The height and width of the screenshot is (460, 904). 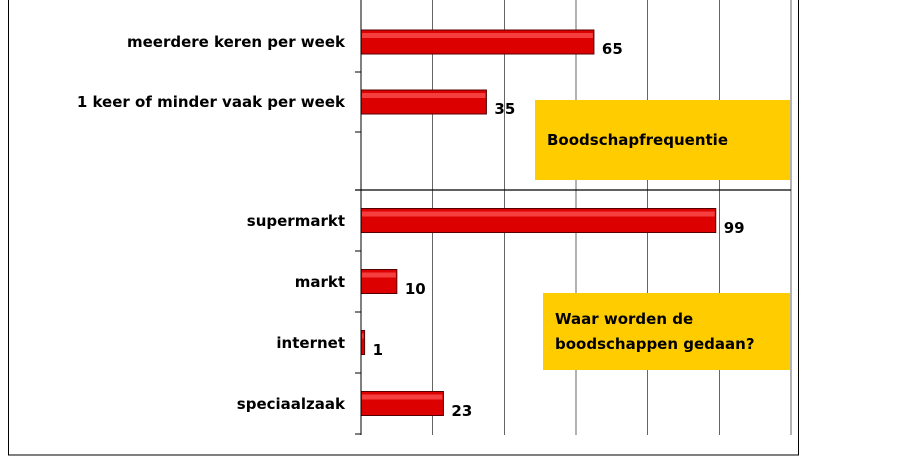 What do you see at coordinates (319, 281) in the screenshot?
I see `category-text: markt` at bounding box center [319, 281].